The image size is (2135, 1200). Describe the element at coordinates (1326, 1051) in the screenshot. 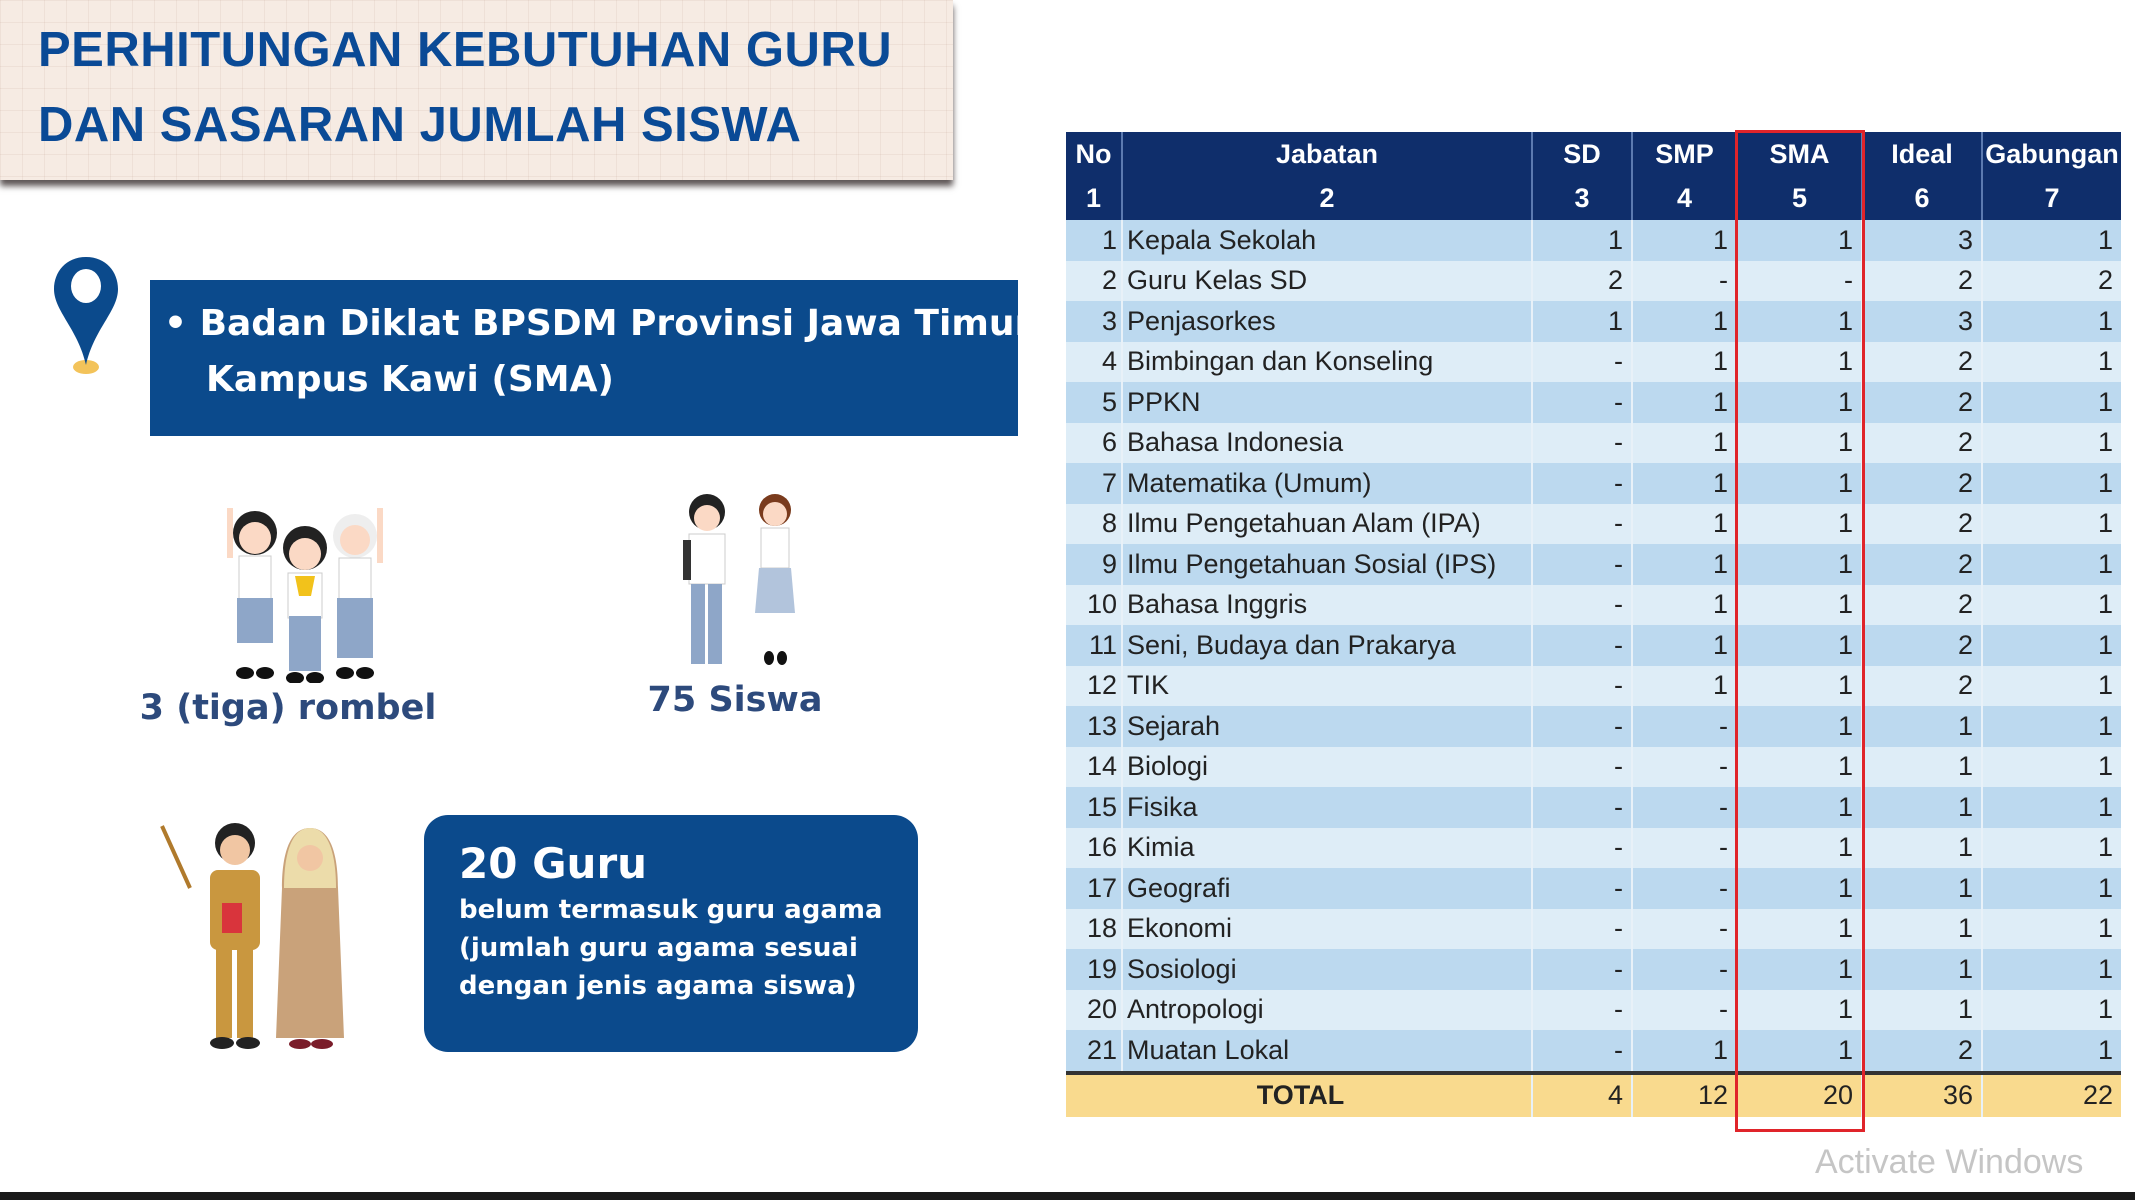

I see `row-jabatan: Muatan Lokal` at that location.